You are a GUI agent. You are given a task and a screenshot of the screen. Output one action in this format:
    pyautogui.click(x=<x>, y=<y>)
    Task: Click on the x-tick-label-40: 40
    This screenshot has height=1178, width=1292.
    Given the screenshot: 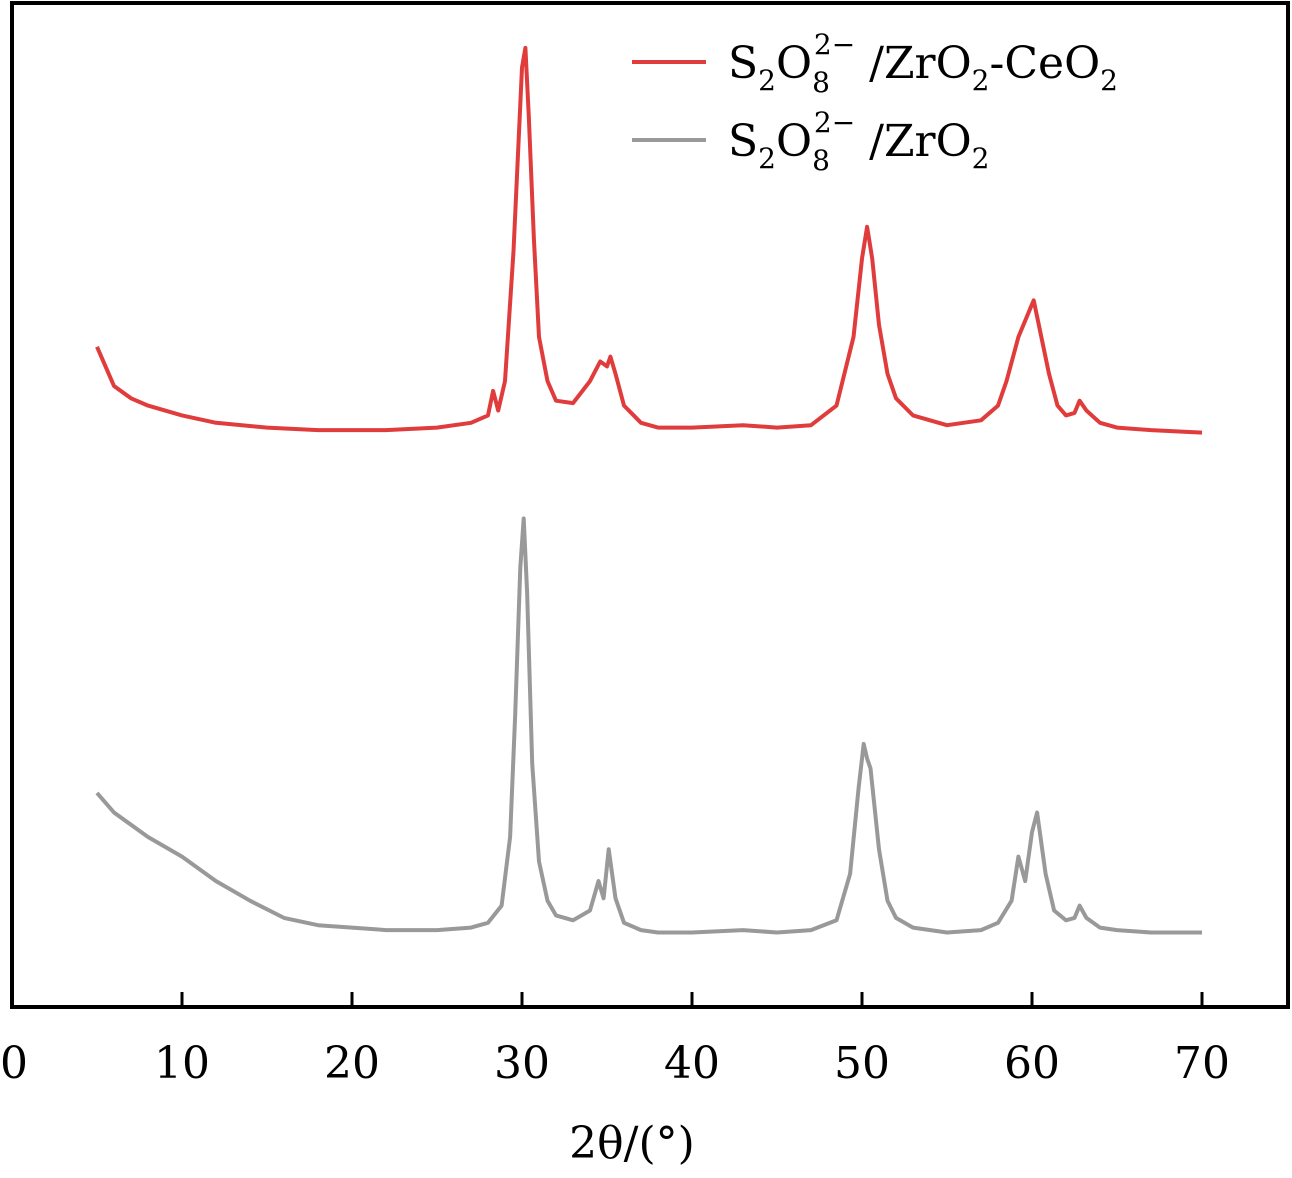 What is the action you would take?
    pyautogui.click(x=692, y=1063)
    